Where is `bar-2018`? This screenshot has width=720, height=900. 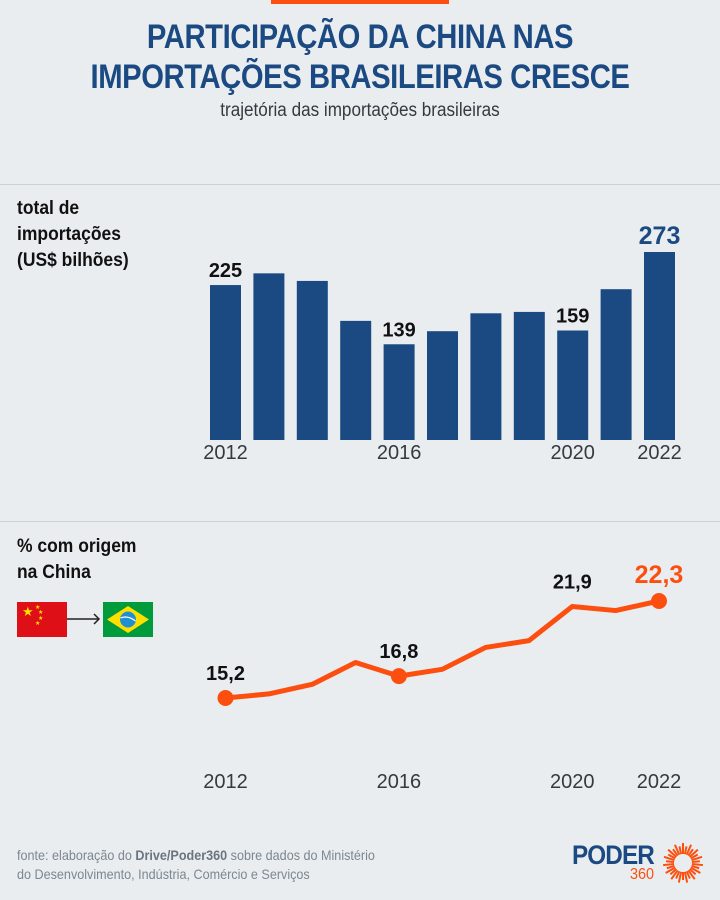 bar-2018 is located at coordinates (486, 376).